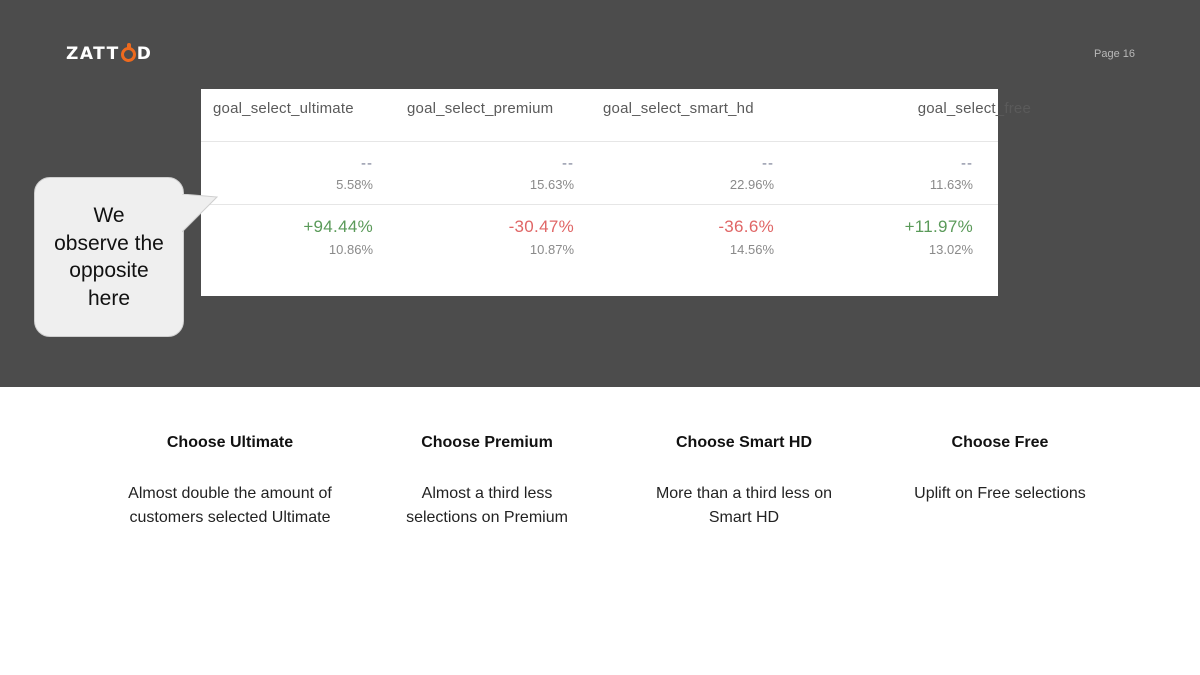 This screenshot has height=675, width=1200. What do you see at coordinates (751, 184) in the screenshot?
I see `control-rate: 22.96%` at bounding box center [751, 184].